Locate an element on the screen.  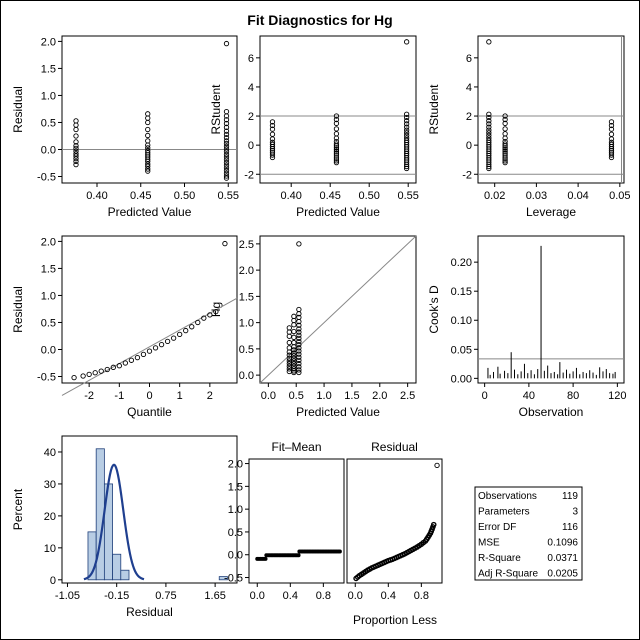
y-tick-label: 1.0 is located at coordinates (246, 324).